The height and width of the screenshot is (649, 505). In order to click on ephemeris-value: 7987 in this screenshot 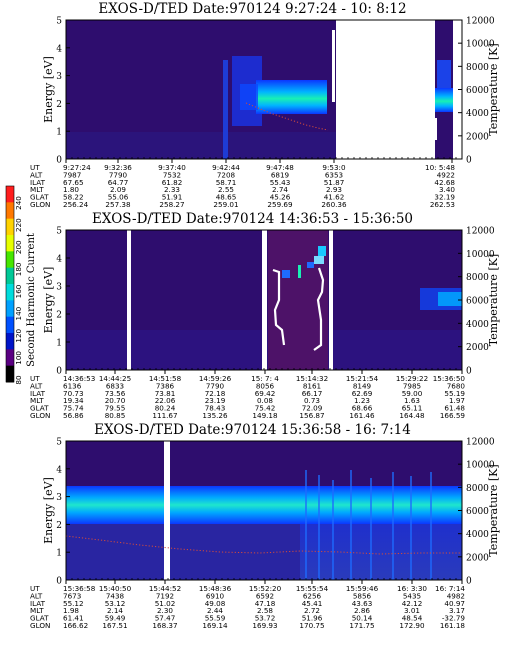, I will do `click(72, 174)`.